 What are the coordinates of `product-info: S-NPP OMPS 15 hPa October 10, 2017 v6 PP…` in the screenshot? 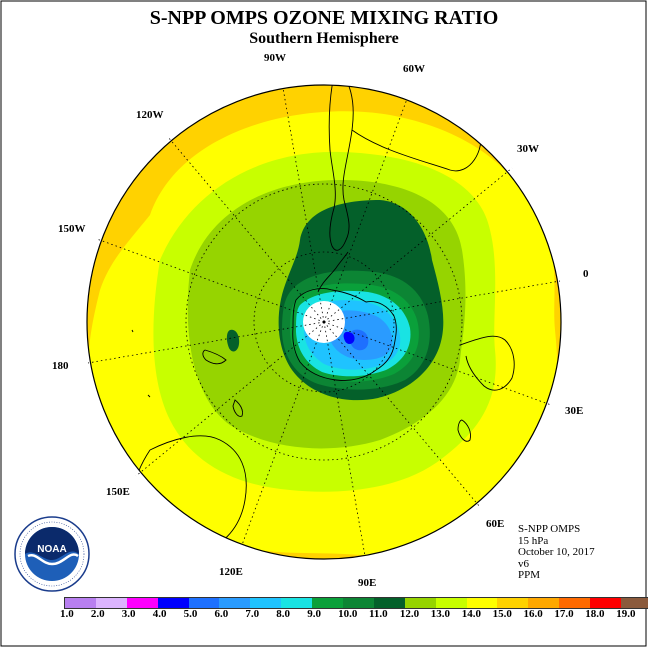 It's located at (556, 552).